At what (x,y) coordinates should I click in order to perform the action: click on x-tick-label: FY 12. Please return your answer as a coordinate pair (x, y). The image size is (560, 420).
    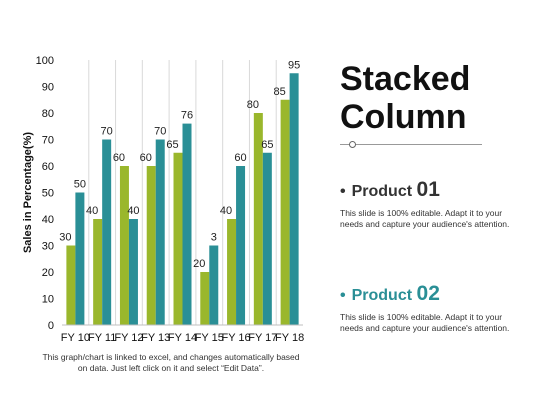
    Looking at the image, I should click on (128, 338).